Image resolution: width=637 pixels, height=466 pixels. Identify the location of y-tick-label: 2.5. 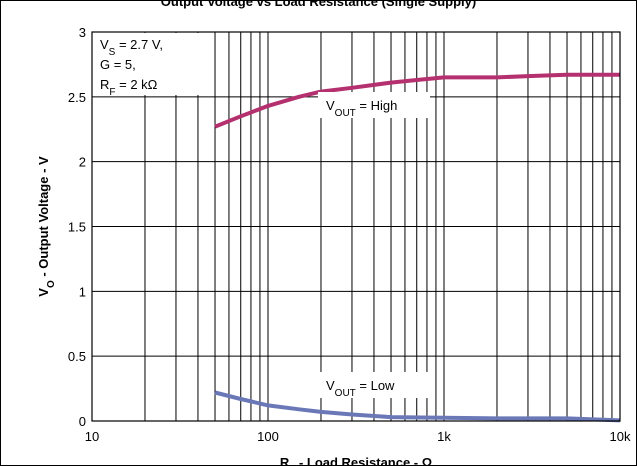
(77, 97).